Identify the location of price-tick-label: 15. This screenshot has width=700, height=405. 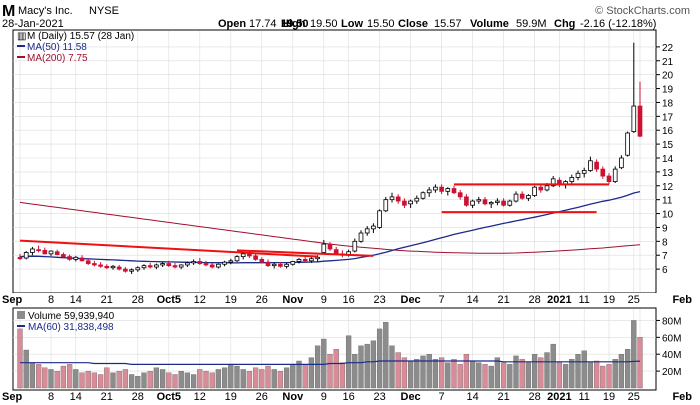
(668, 145).